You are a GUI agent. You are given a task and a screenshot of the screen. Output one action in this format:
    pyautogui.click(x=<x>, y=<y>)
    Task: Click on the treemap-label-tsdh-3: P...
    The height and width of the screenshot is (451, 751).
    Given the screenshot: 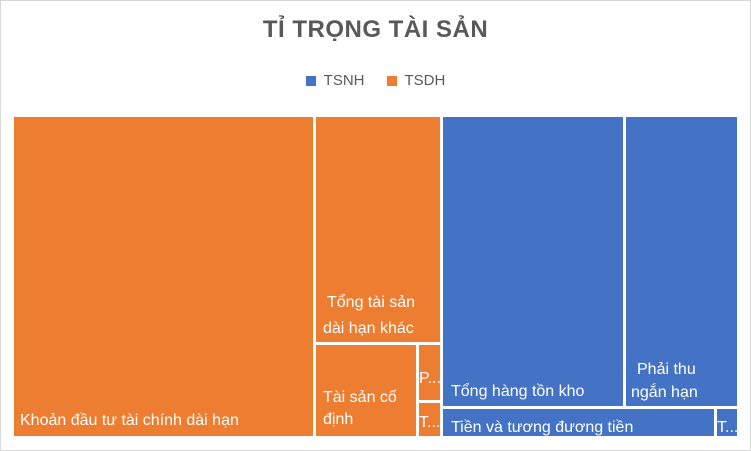 What is the action you would take?
    pyautogui.click(x=430, y=378)
    